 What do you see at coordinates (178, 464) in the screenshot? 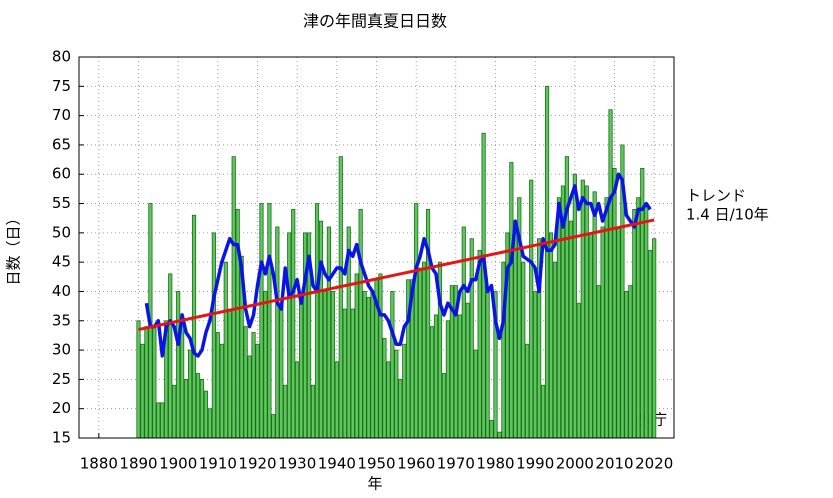
I see `x-tick-label: 1900` at bounding box center [178, 464].